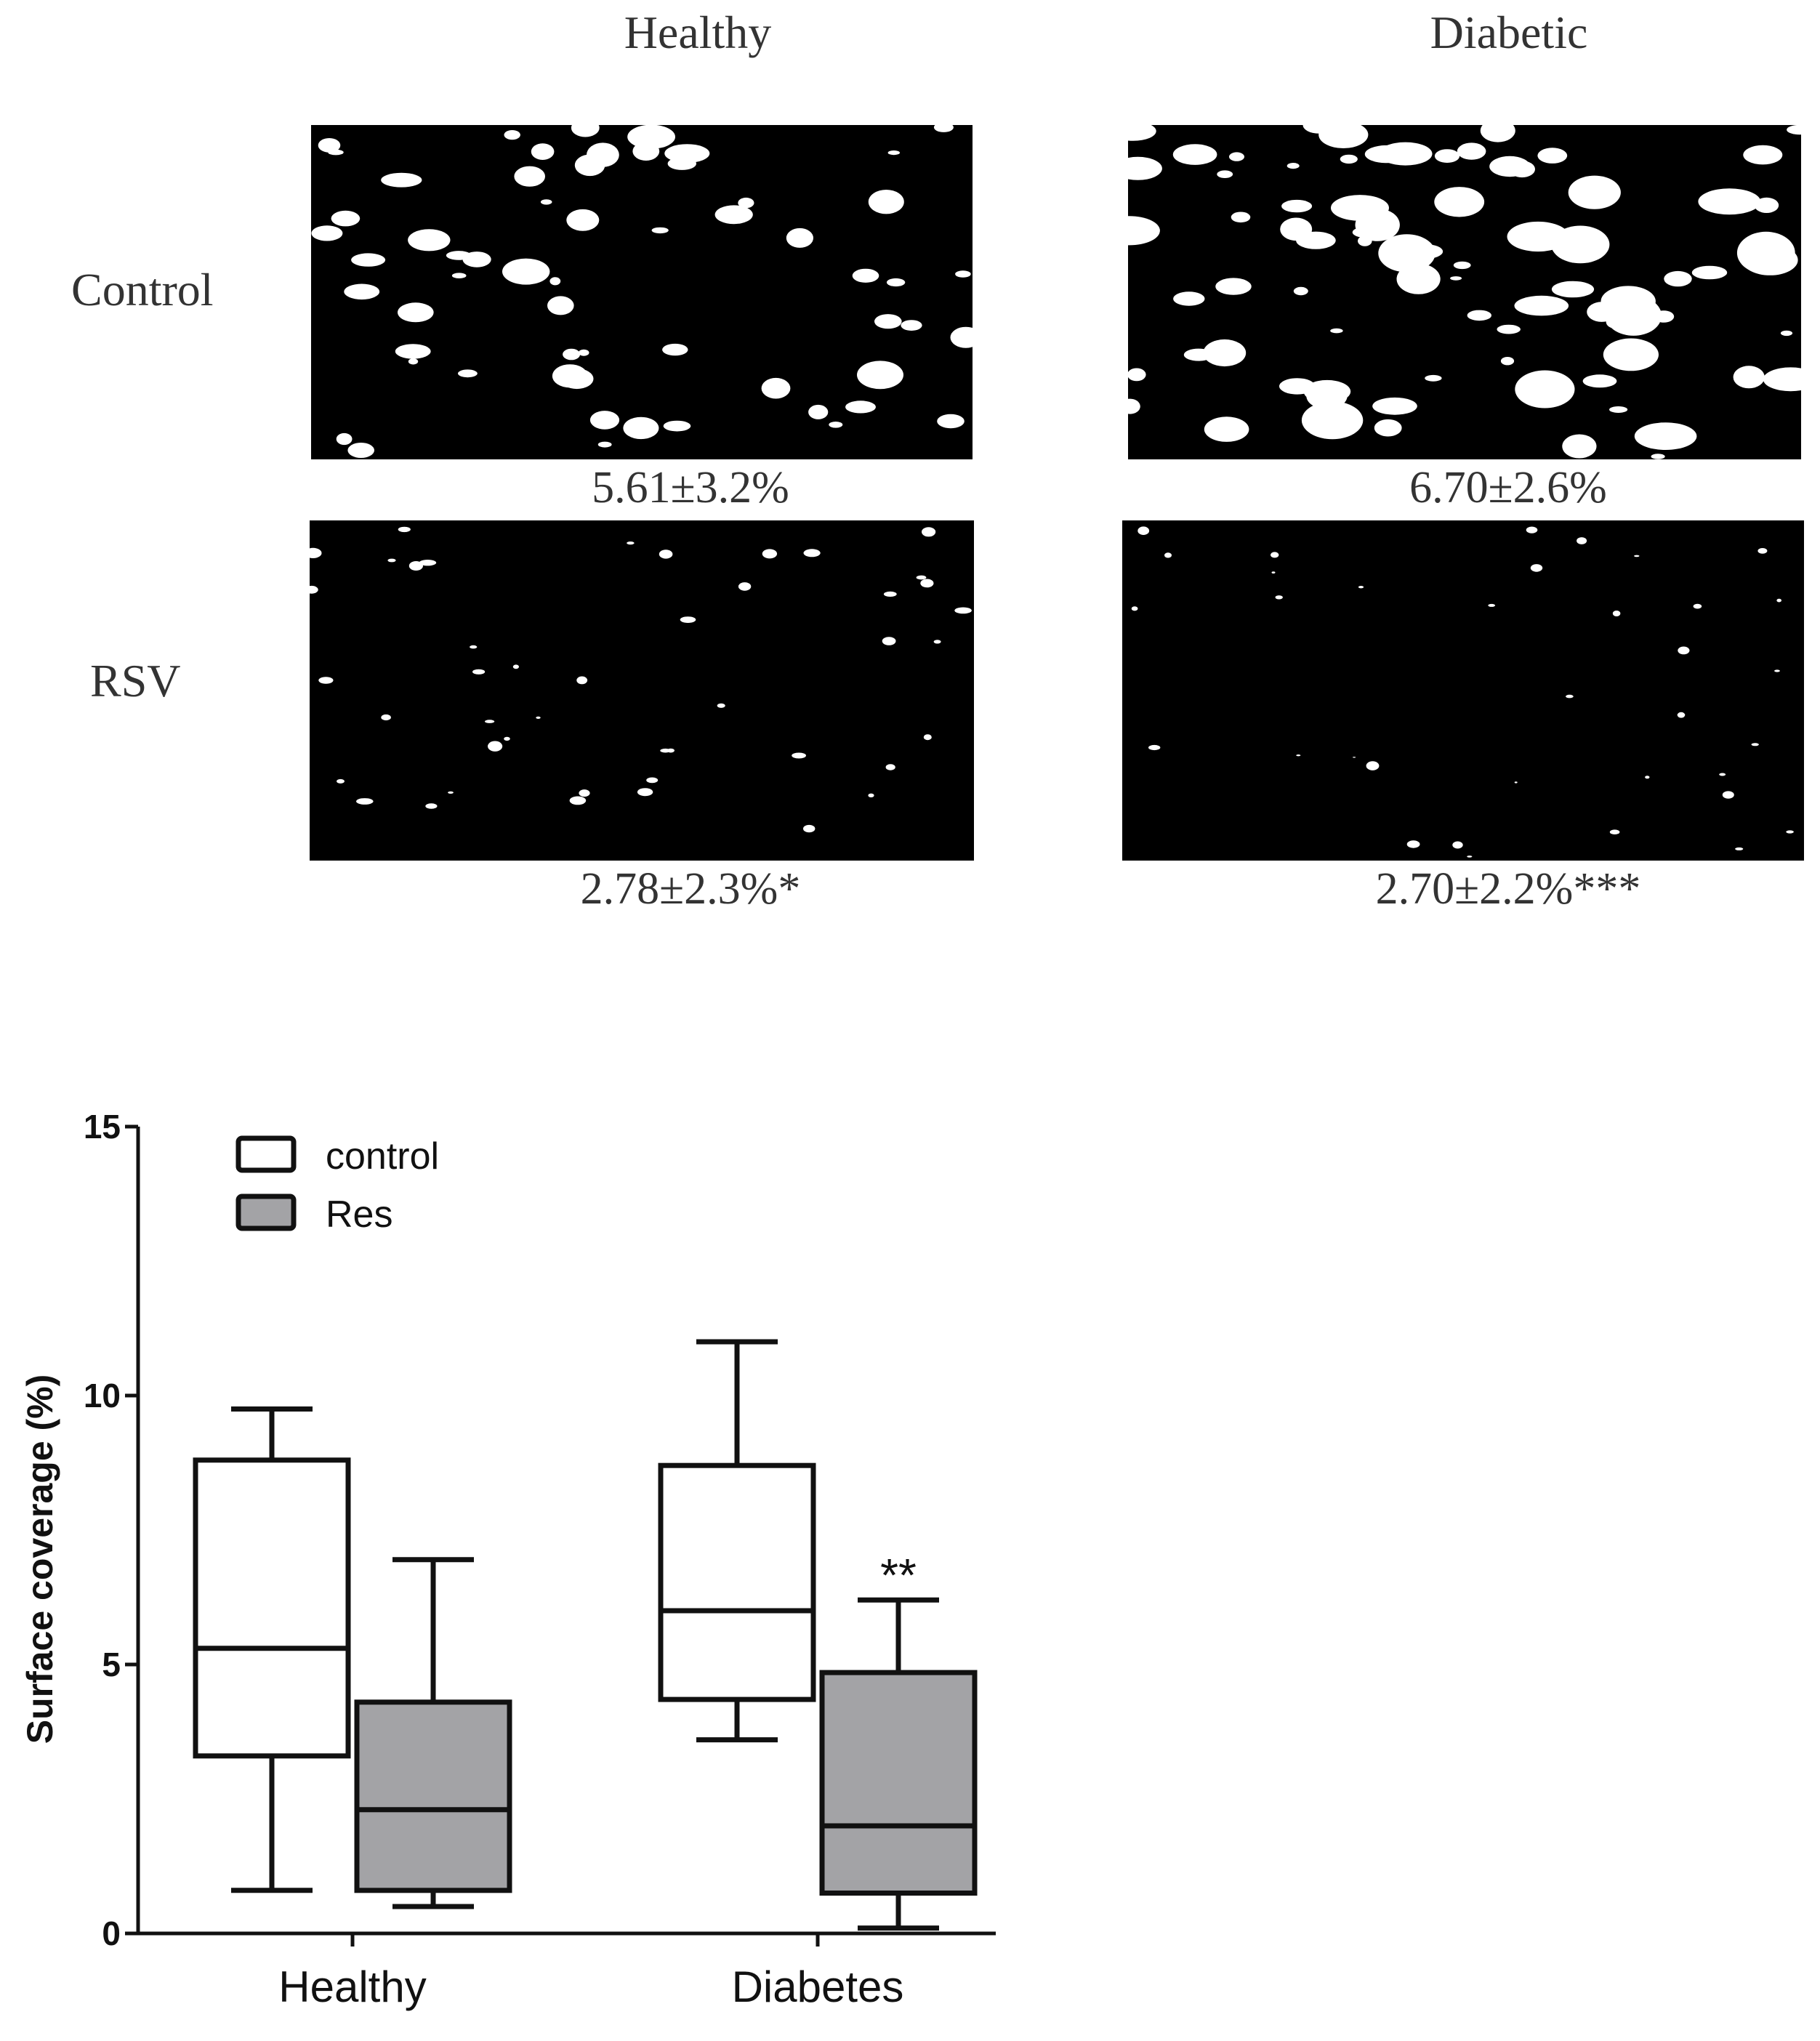 This screenshot has height=2041, width=1820. Describe the element at coordinates (382, 1156) in the screenshot. I see `legend-label: control` at that location.